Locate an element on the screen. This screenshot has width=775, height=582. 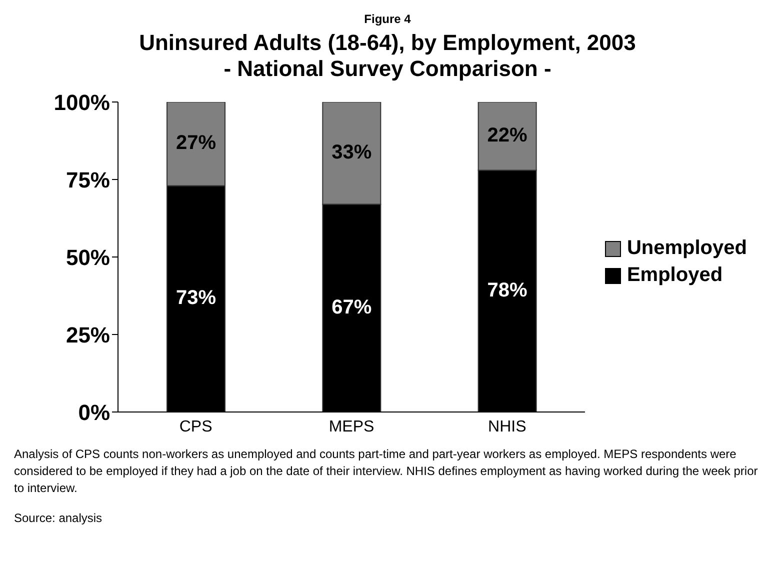
caption: Figure 4 is located at coordinates (387, 18).